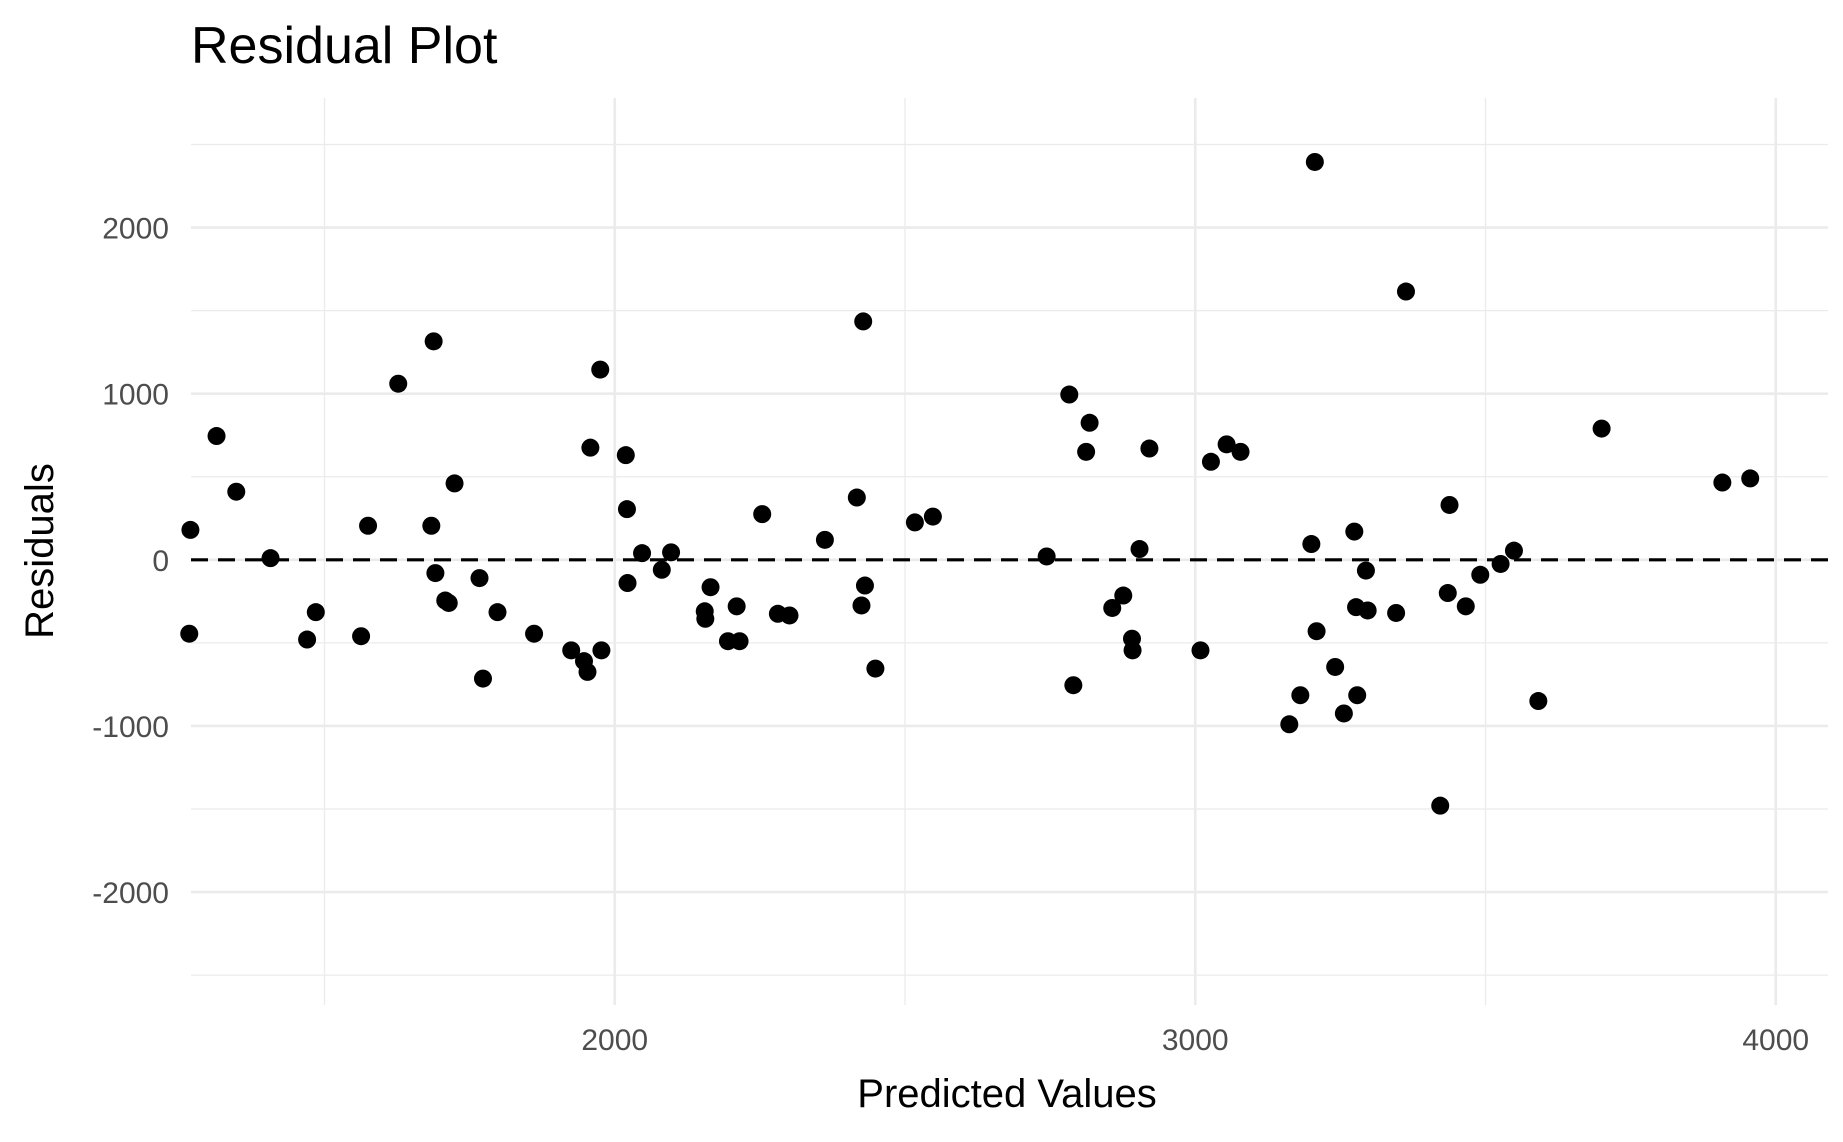 Image resolution: width=1843 pixels, height=1142 pixels. Describe the element at coordinates (135, 229) in the screenshot. I see `y-tick-label: 2000` at that location.